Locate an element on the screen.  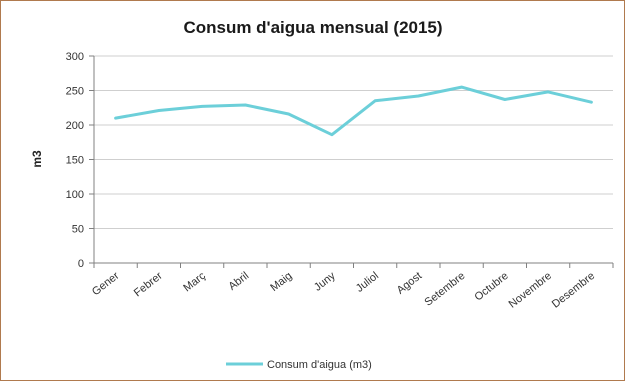
series-line is located at coordinates (353, 111).